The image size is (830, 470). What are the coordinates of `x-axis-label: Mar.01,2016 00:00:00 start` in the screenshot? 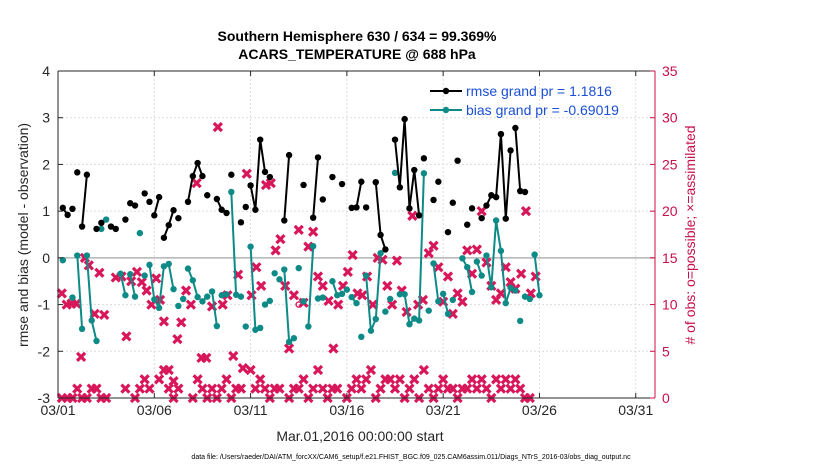 It's located at (359, 436).